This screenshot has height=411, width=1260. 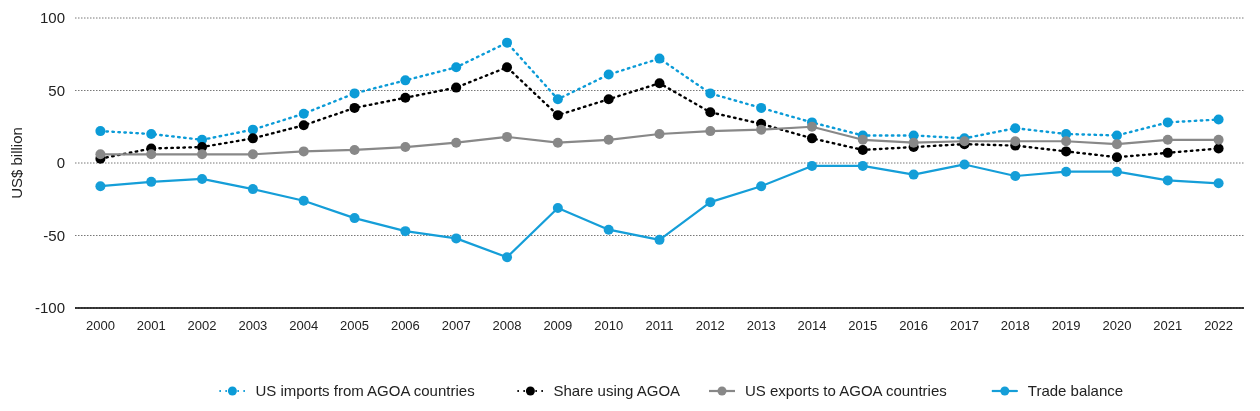 I want to click on x-tick-label: 2020, so click(x=1117, y=325).